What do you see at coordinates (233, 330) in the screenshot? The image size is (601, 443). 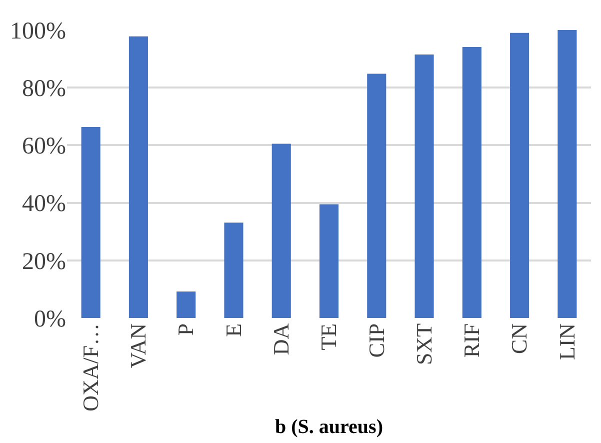 I see `x-tick-label: E` at bounding box center [233, 330].